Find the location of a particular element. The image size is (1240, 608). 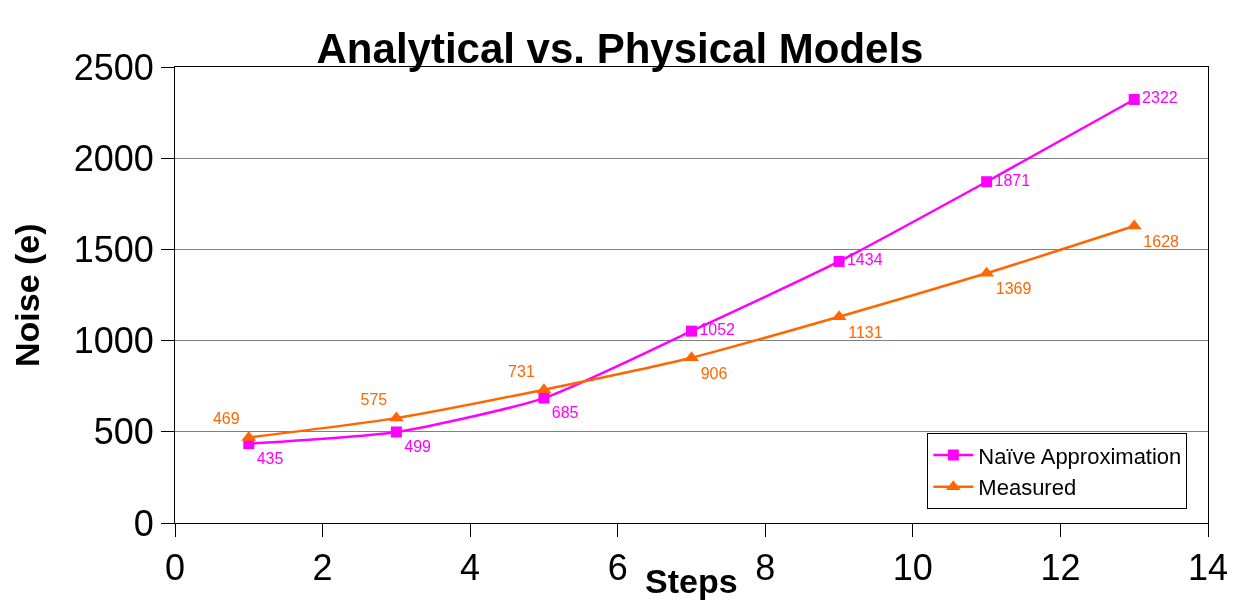

y-tick-label: 2000 is located at coordinates (113, 158).